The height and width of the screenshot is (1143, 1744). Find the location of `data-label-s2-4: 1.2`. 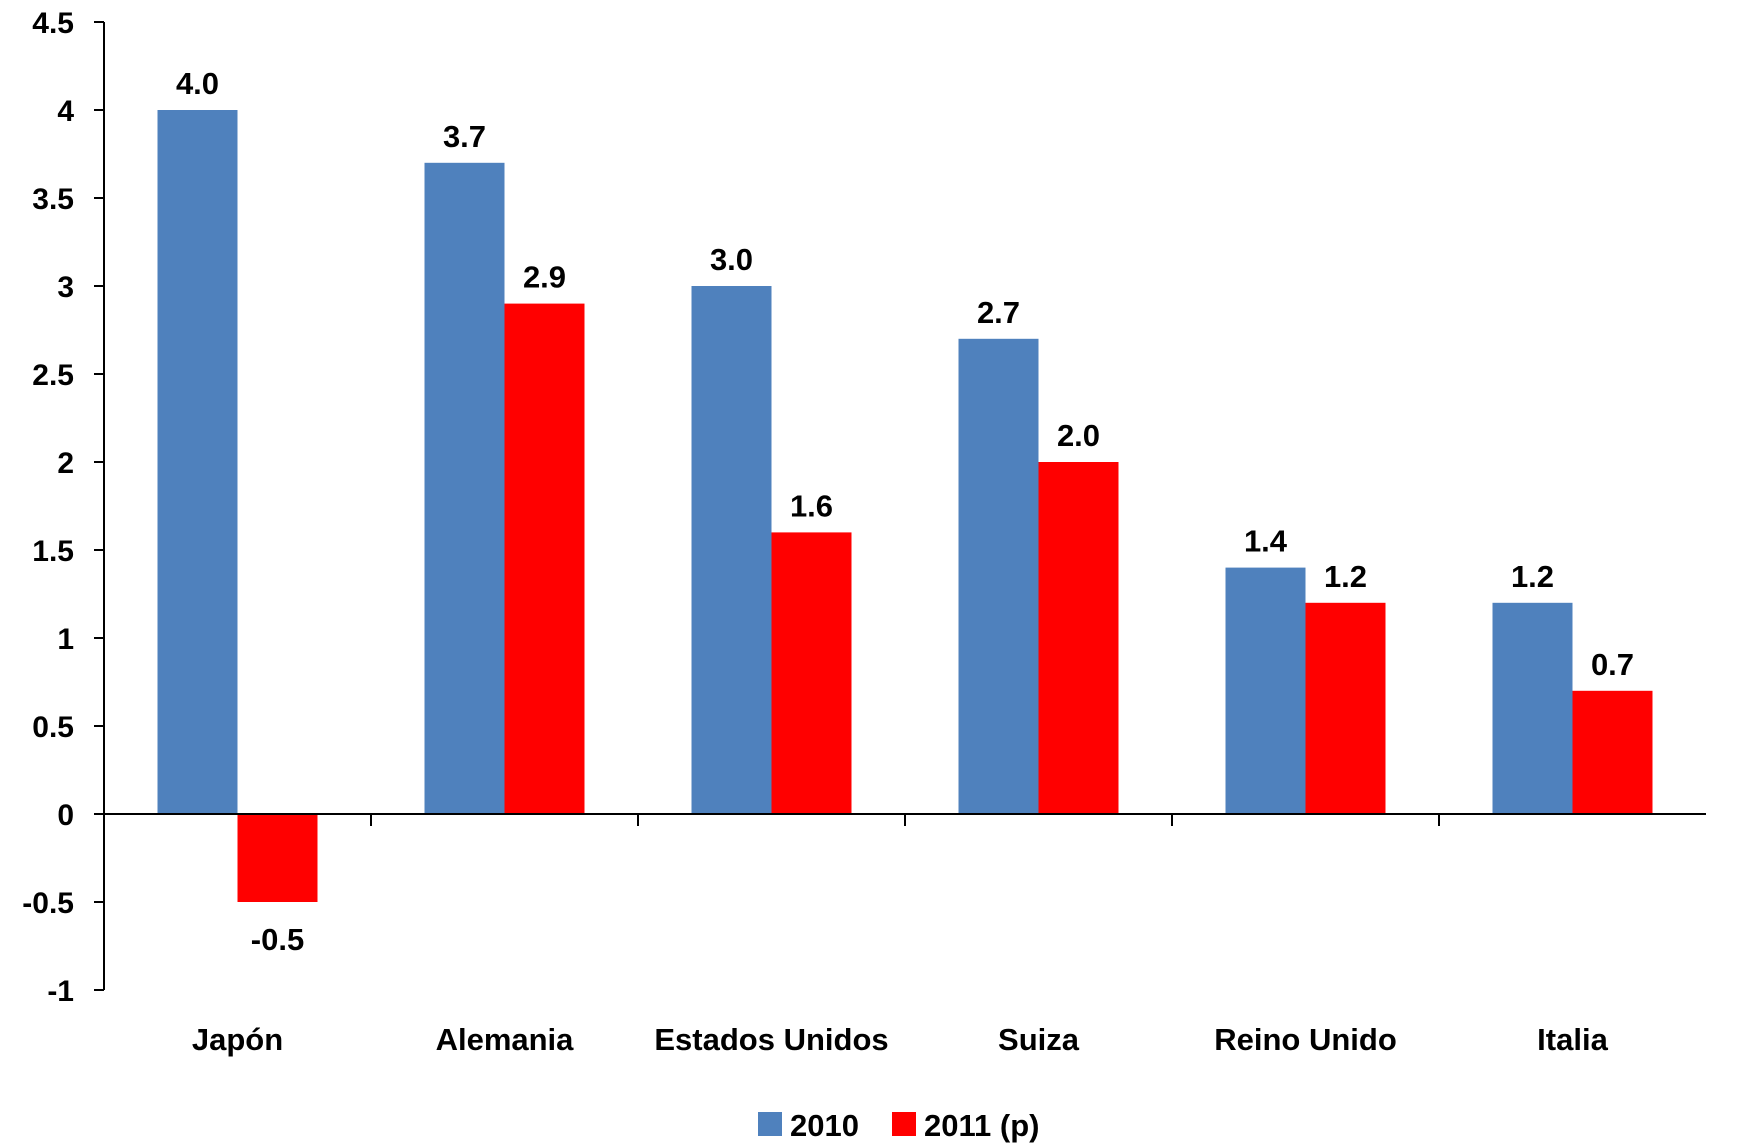

data-label-s2-4: 1.2 is located at coordinates (1345, 576).